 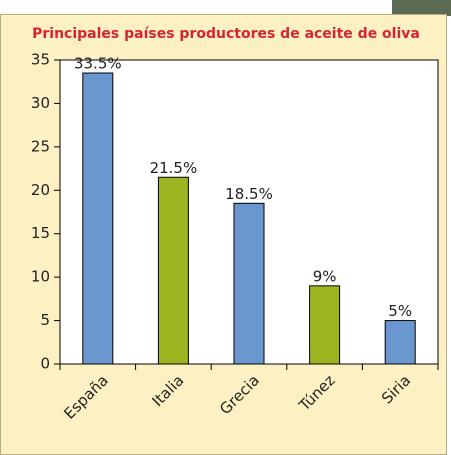 What do you see at coordinates (45, 320) in the screenshot?
I see `y-tick-label: 5` at bounding box center [45, 320].